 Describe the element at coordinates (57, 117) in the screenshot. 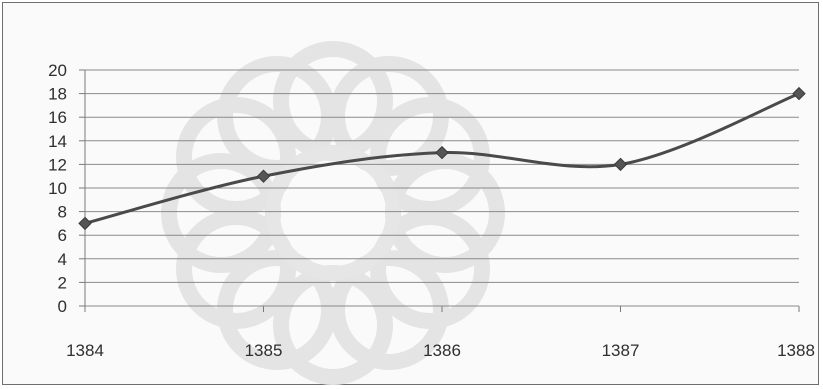

I see `y-tick-label: 16` at that location.